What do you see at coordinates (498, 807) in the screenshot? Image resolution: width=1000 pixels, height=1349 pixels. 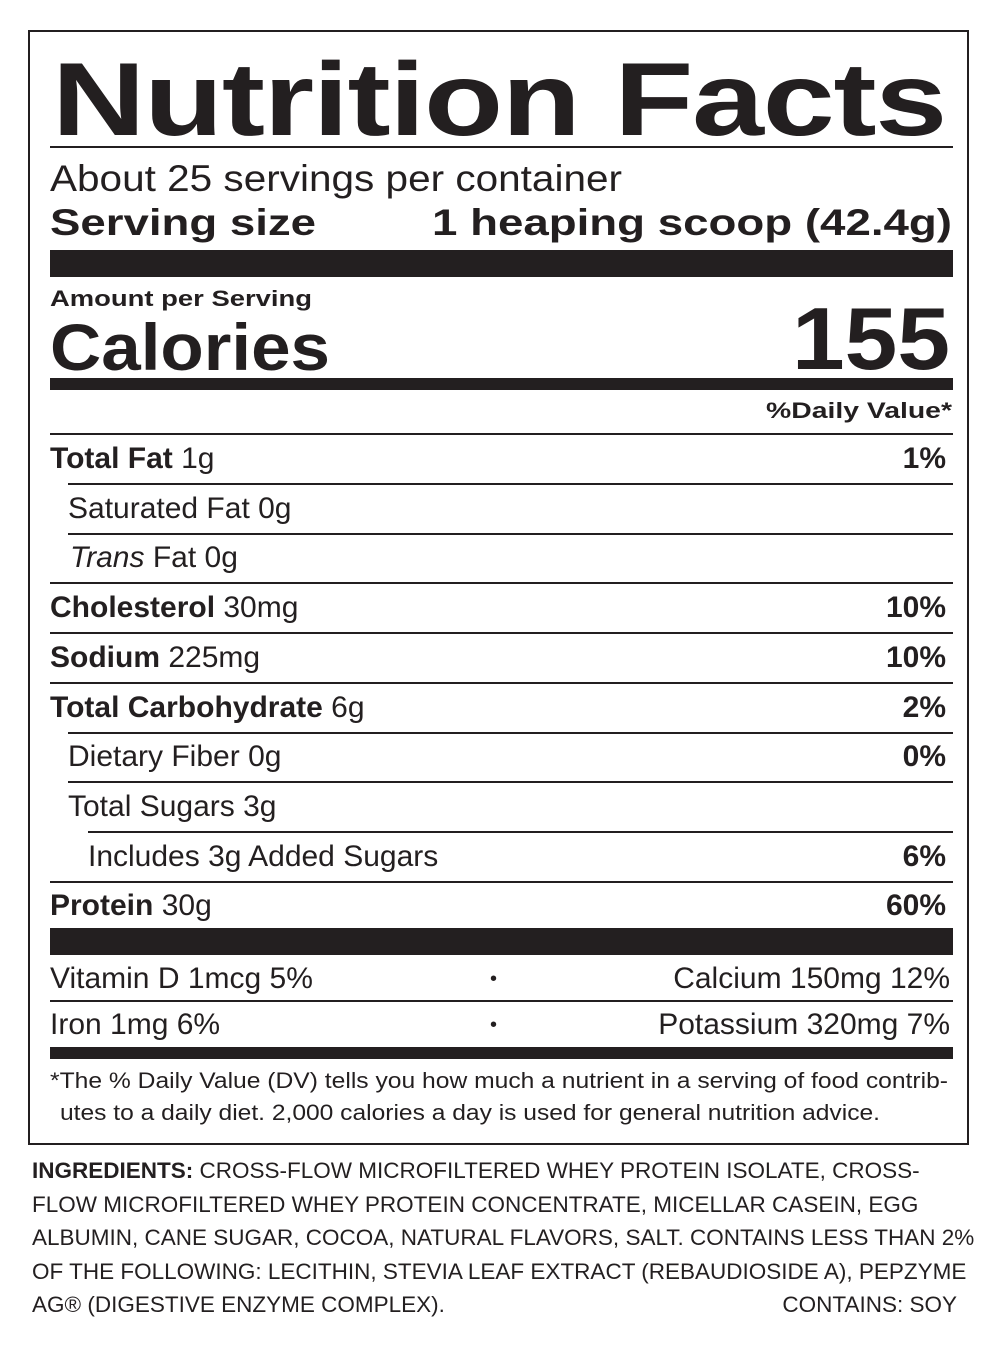 I see `nutrient-row: Total Sugars 3g` at bounding box center [498, 807].